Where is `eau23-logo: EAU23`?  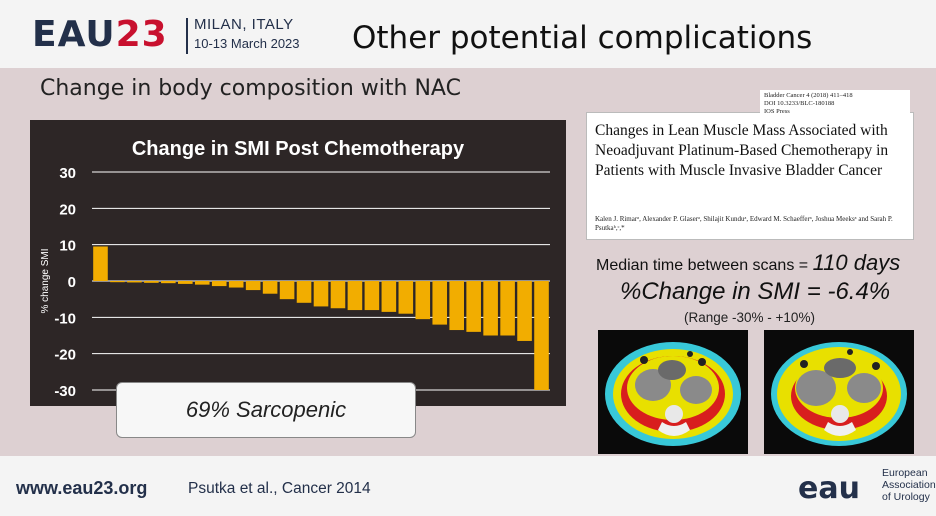
eau23-logo: EAU23 is located at coordinates (100, 34).